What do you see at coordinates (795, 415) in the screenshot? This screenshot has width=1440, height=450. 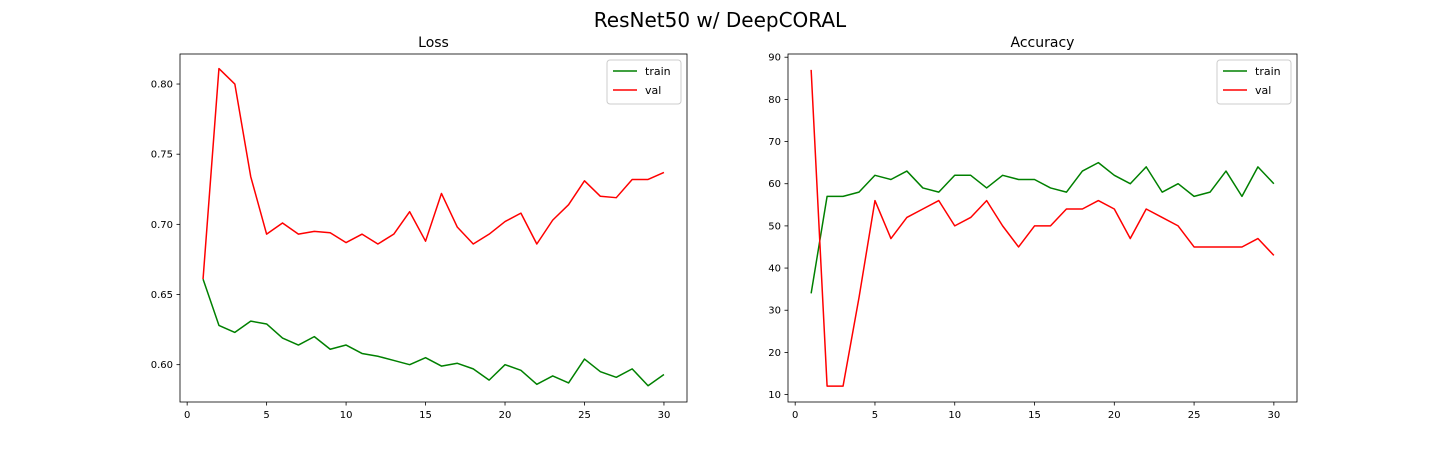 I see `accuracy-xtick-label: 0` at bounding box center [795, 415].